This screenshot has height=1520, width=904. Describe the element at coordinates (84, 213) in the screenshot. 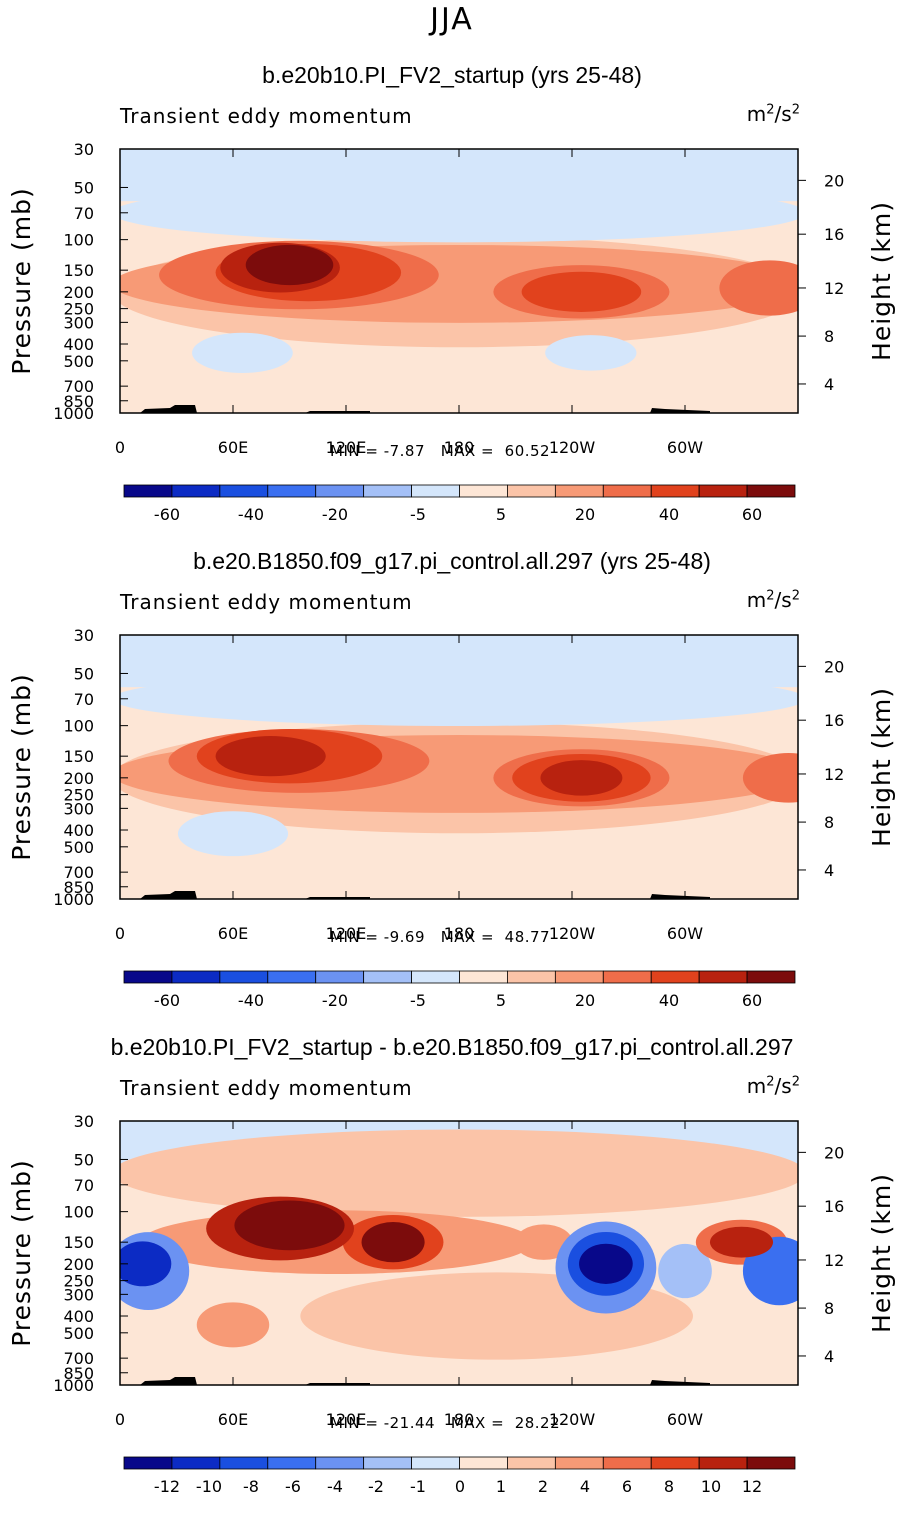

I see `y-tick-label: 70` at that location.